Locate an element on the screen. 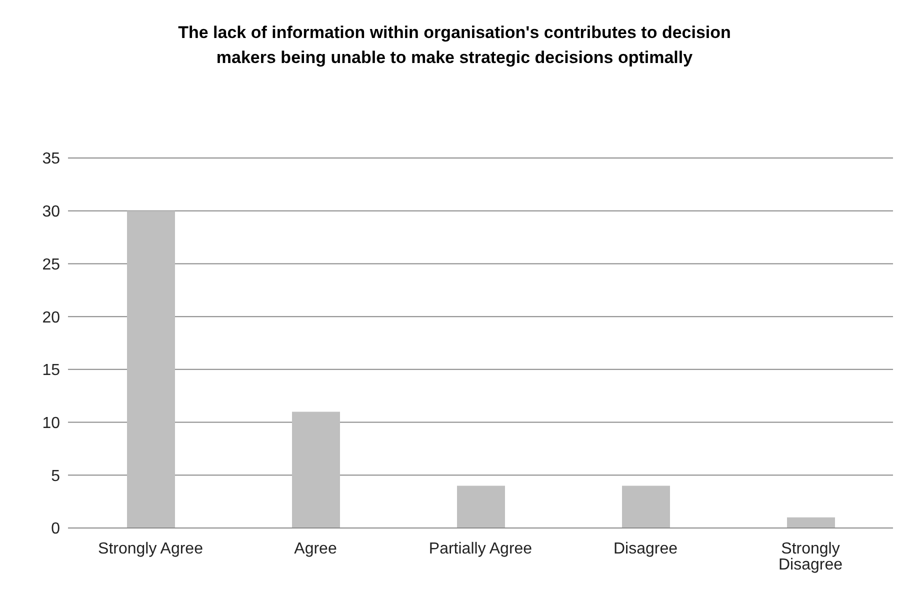 Image resolution: width=909 pixels, height=603 pixels. x-tick-label: Partially Agree is located at coordinates (480, 549).